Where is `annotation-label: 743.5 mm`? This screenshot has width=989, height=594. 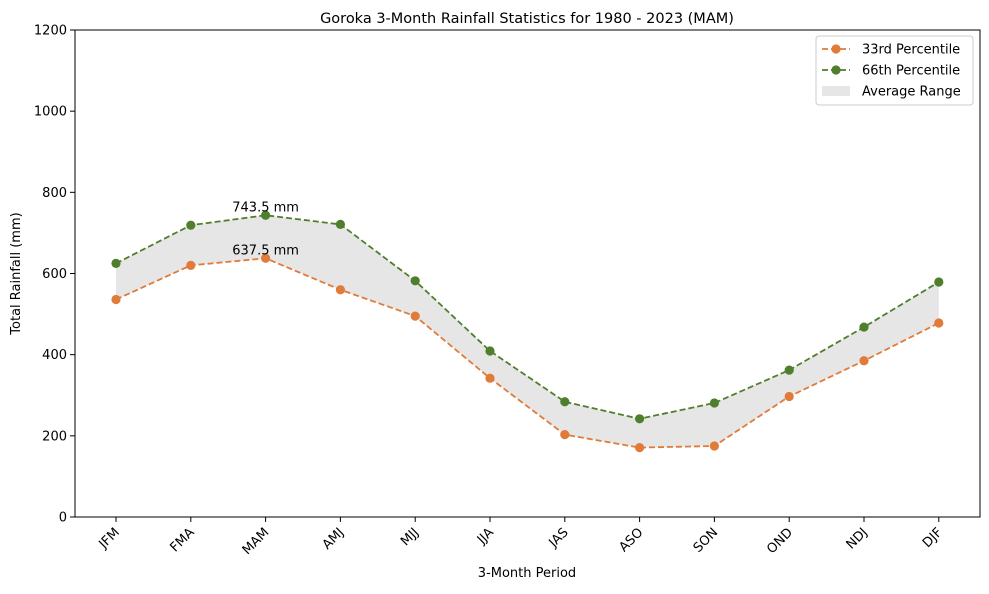 annotation-label: 743.5 mm is located at coordinates (265, 207).